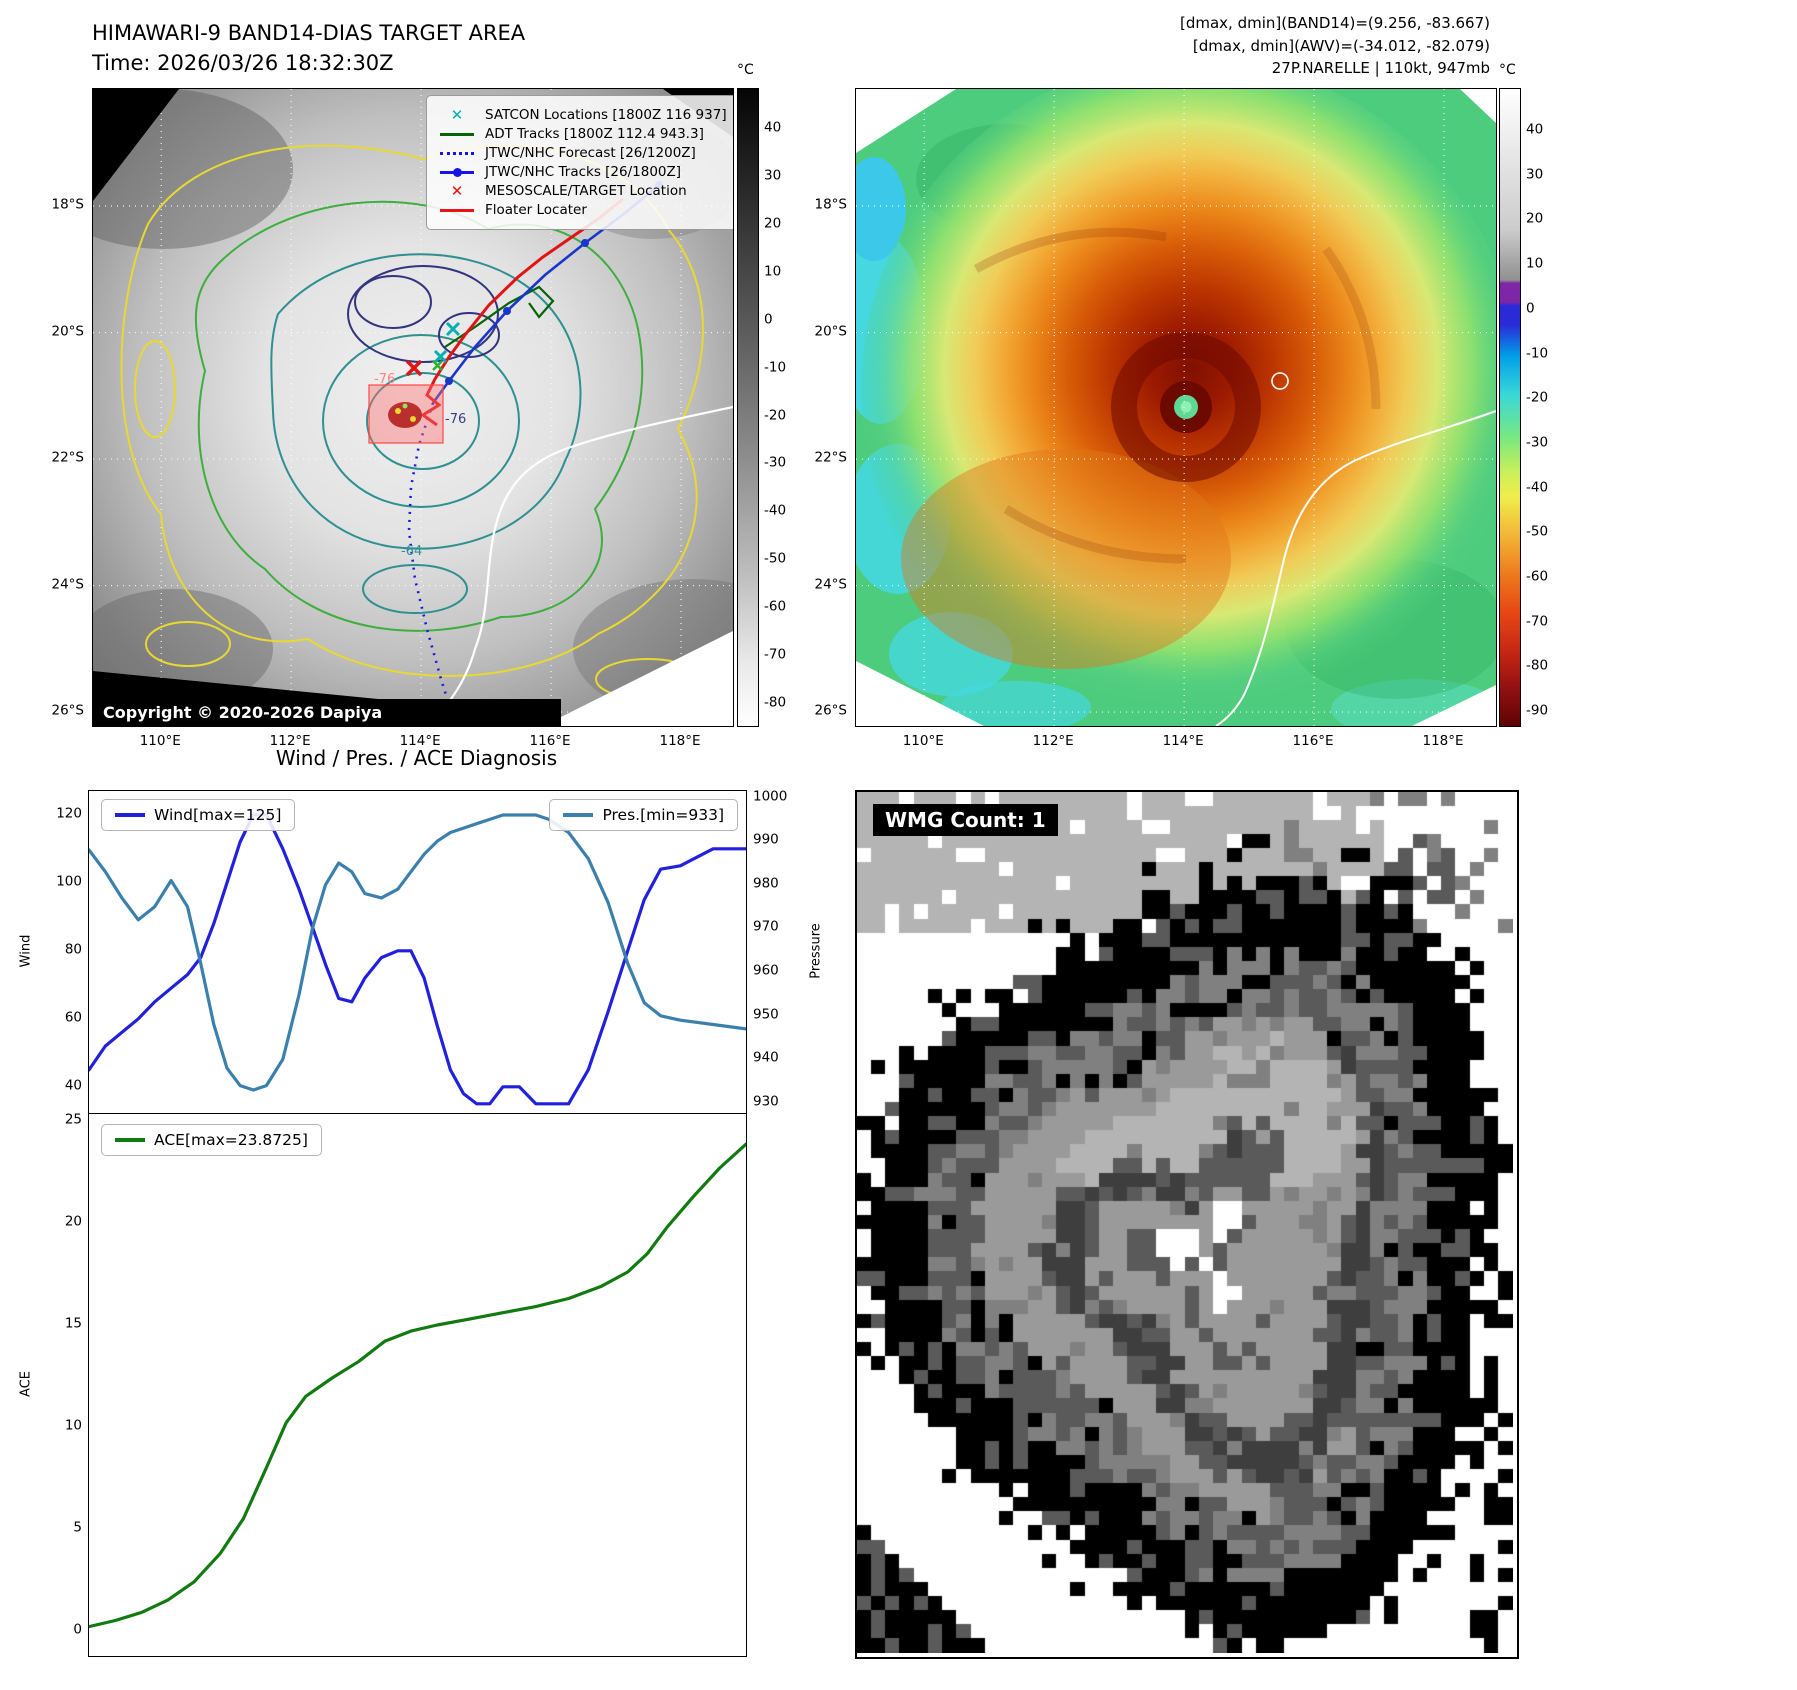 The width and height of the screenshot is (1797, 1690). Describe the element at coordinates (594, 134) in the screenshot. I see `legend-item-label: ADT Tracks [1800Z 112.4 943.3]` at that location.